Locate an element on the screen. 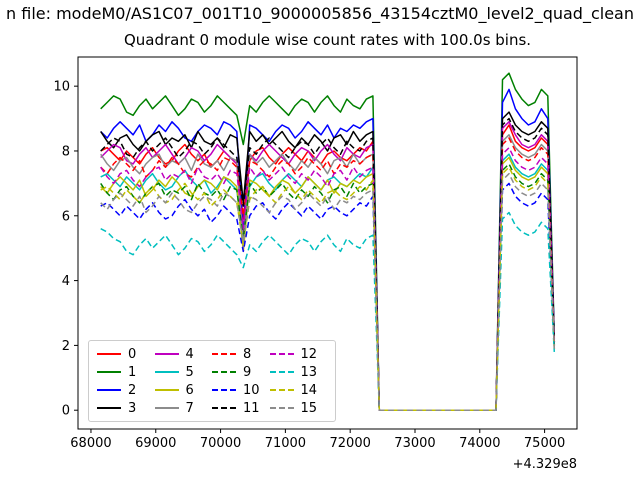 This screenshot has width=640, height=480. legend-entry-4: 4 is located at coordinates (183, 354).